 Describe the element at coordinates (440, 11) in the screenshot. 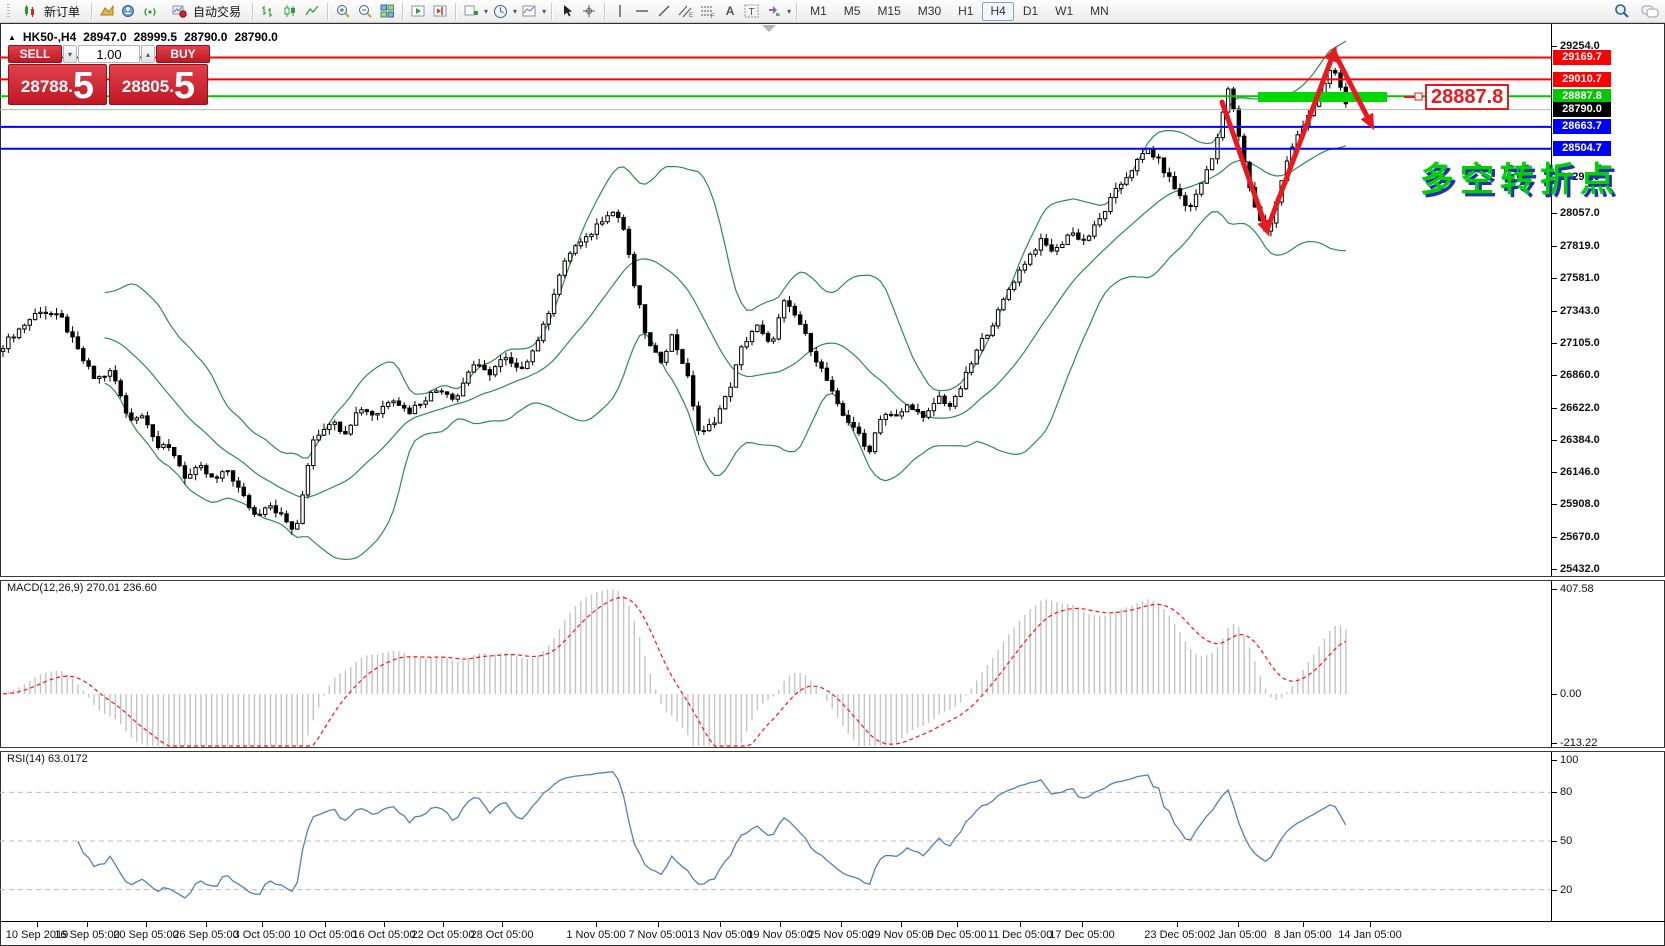

I see `chart-shift-icon` at that location.